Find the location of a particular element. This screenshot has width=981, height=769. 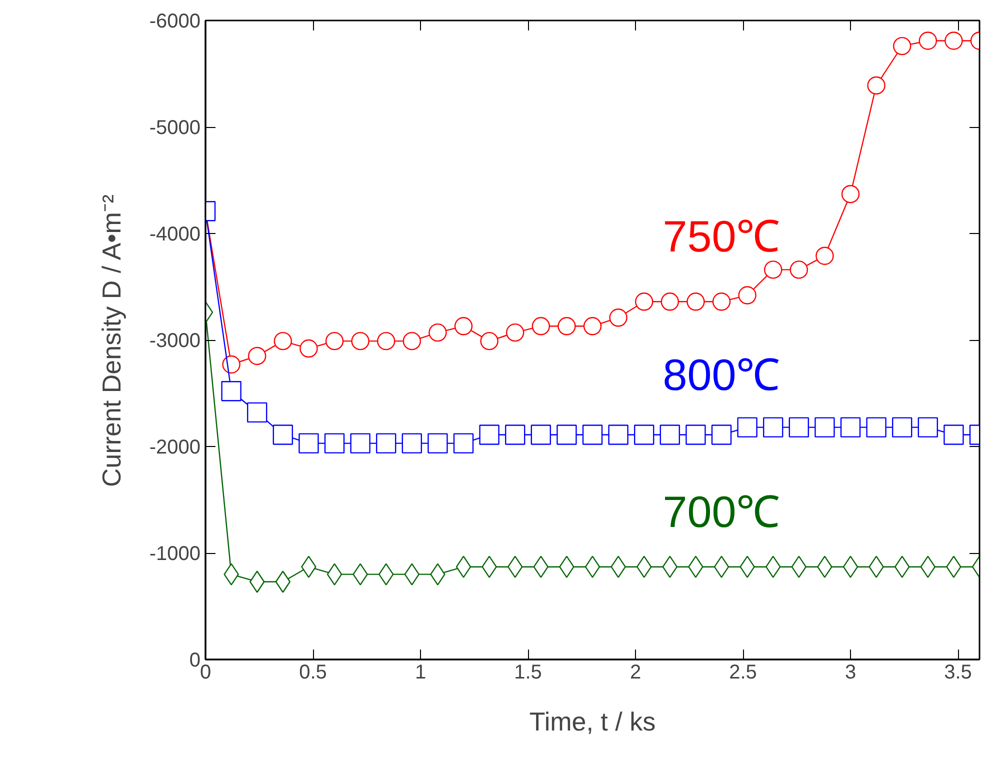

x-tick-label: 1 is located at coordinates (420, 673).